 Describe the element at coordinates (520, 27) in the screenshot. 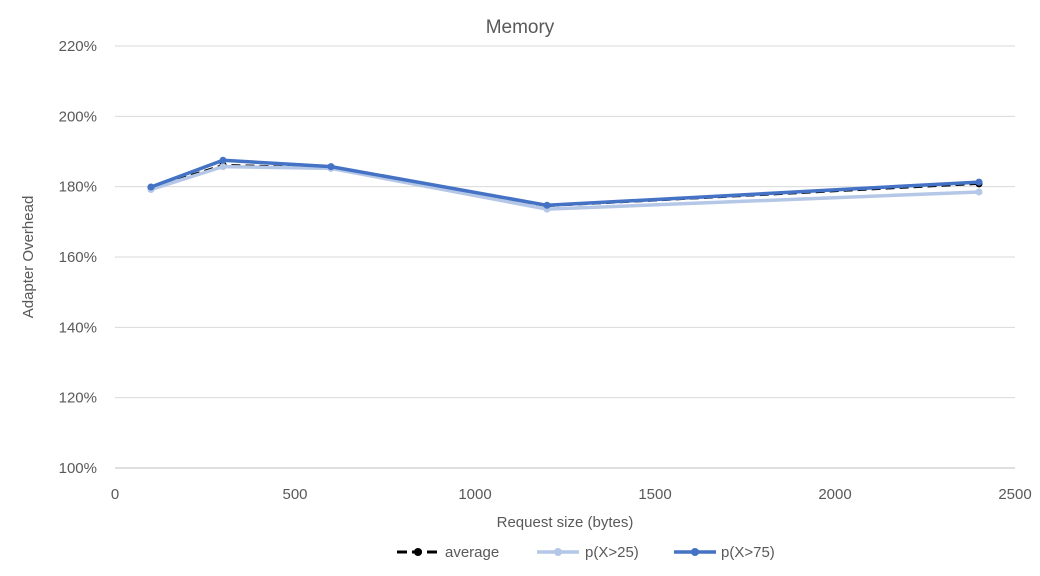

I see `chart-title: Memory` at that location.